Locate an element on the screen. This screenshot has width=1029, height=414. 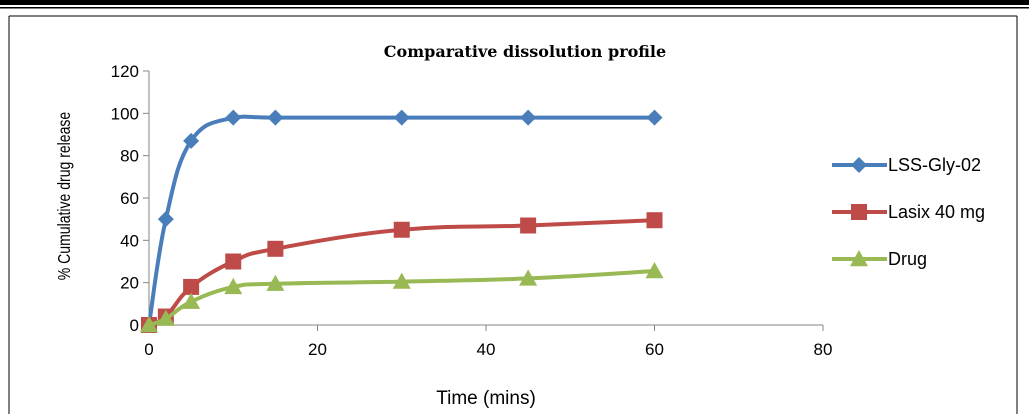
x-tick-label: 0 is located at coordinates (148, 349).